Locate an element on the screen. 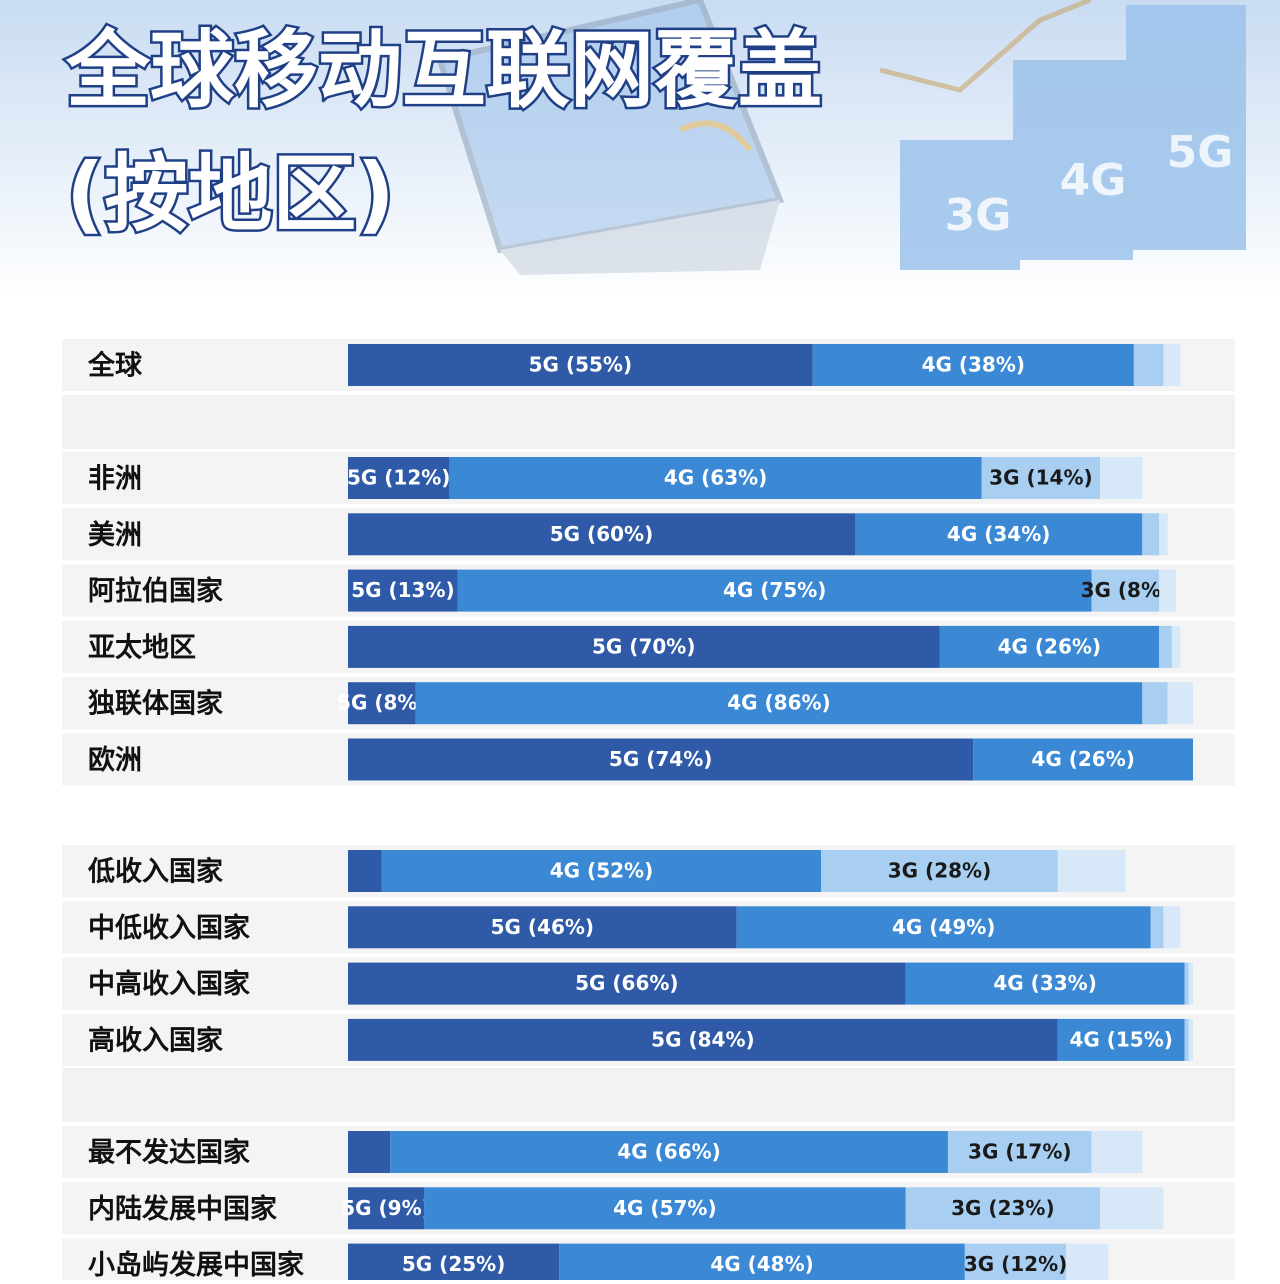 The image size is (1280, 1284). value-label: 3G (14%) is located at coordinates (1040, 478).